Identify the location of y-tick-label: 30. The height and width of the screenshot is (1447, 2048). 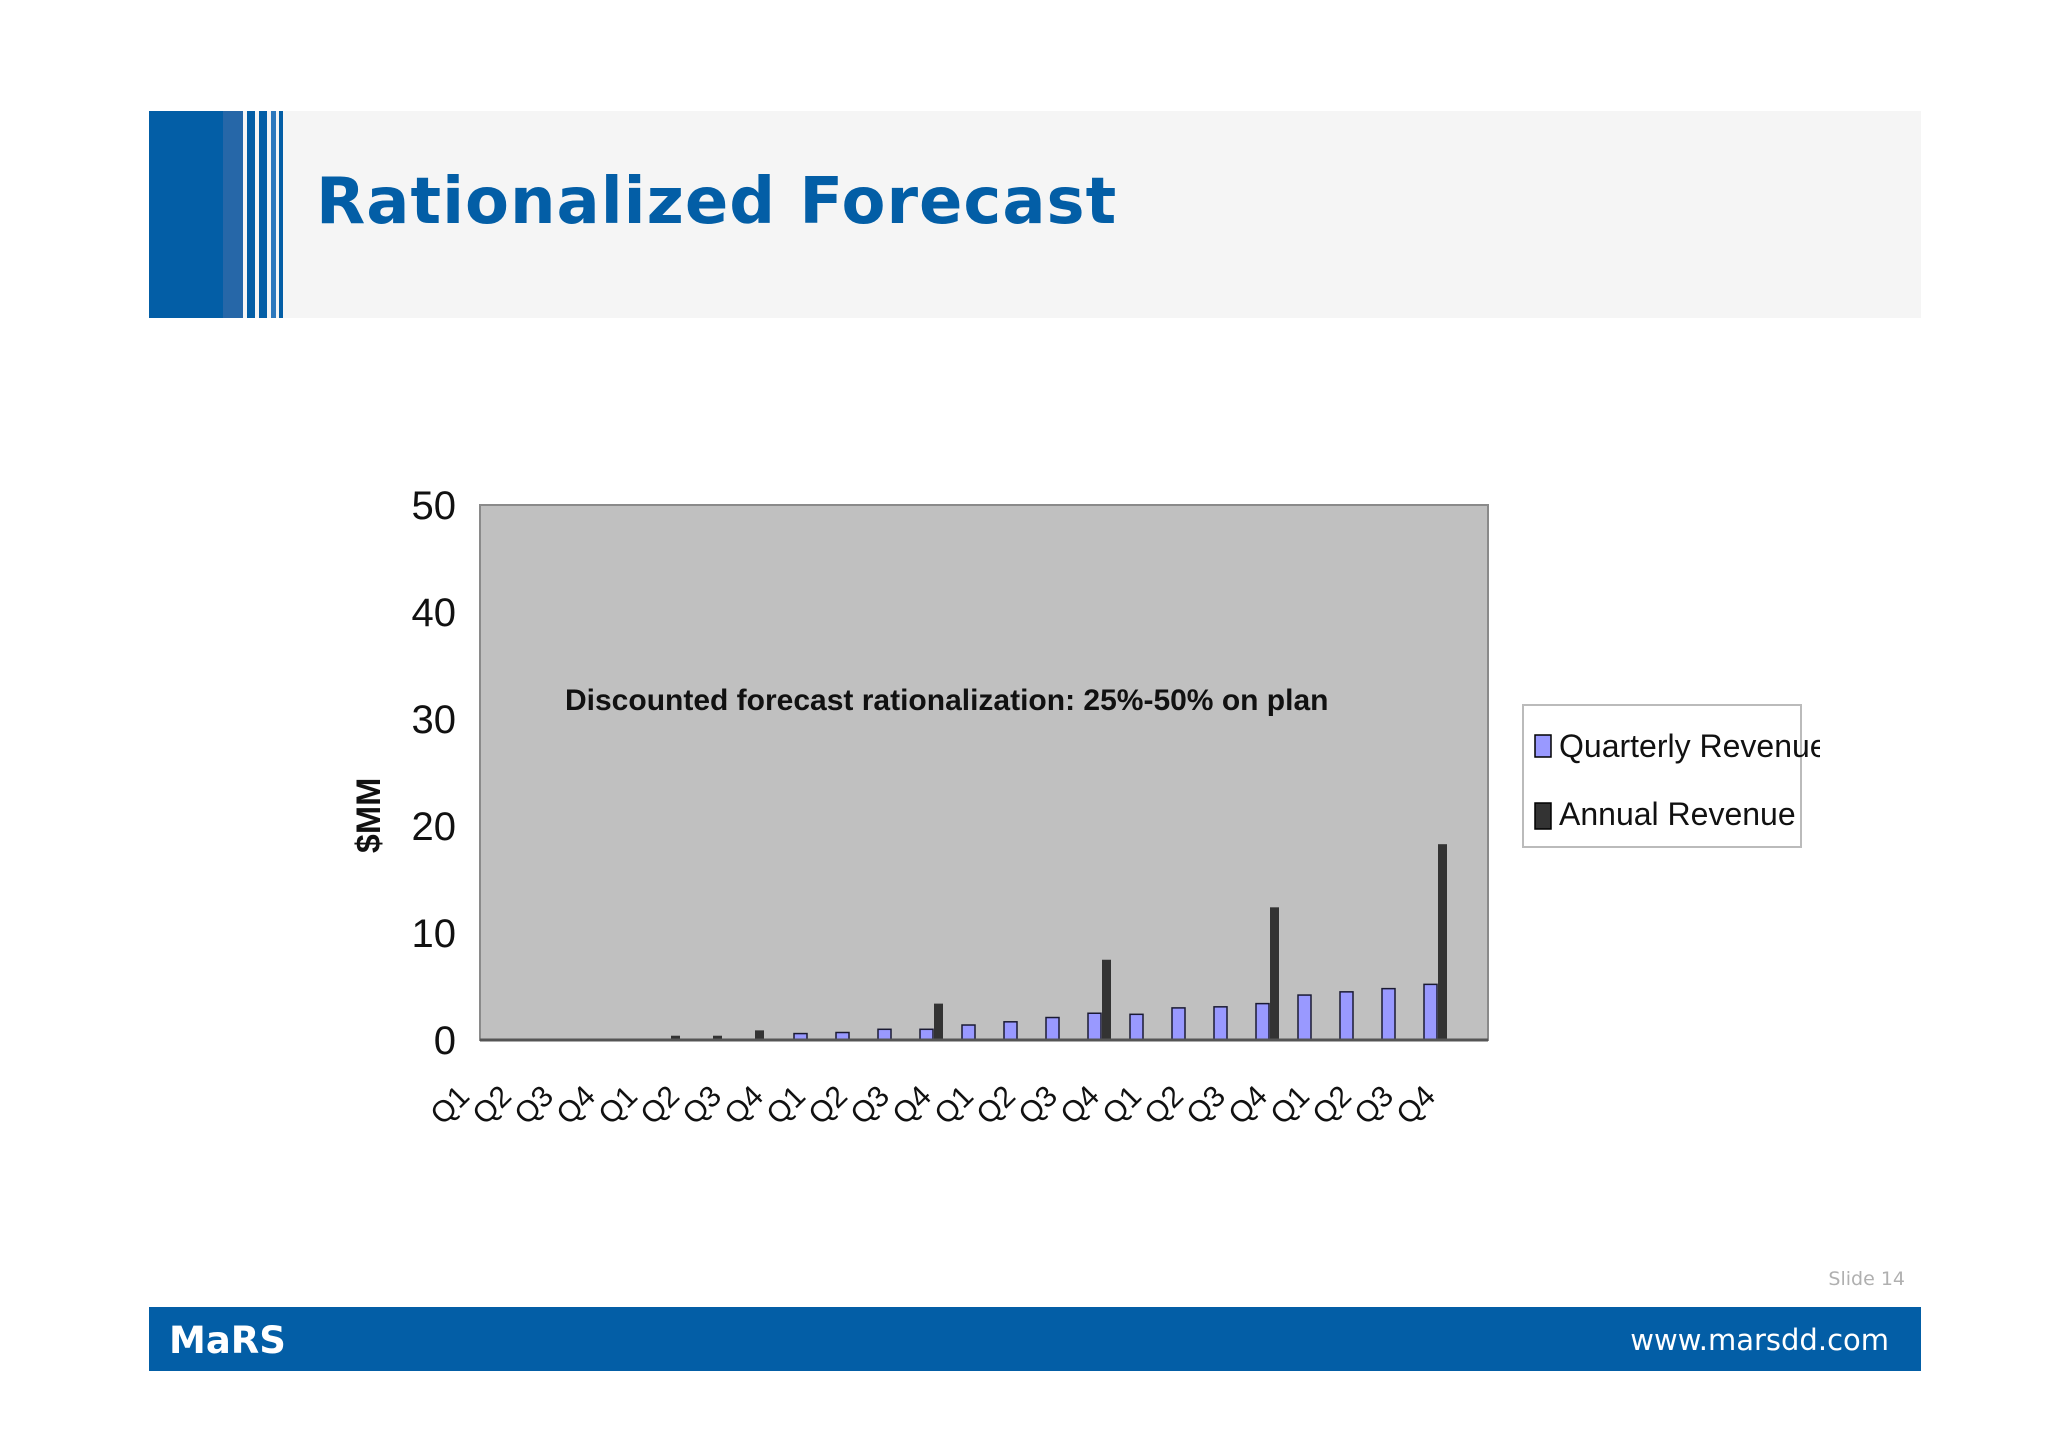
(434, 720).